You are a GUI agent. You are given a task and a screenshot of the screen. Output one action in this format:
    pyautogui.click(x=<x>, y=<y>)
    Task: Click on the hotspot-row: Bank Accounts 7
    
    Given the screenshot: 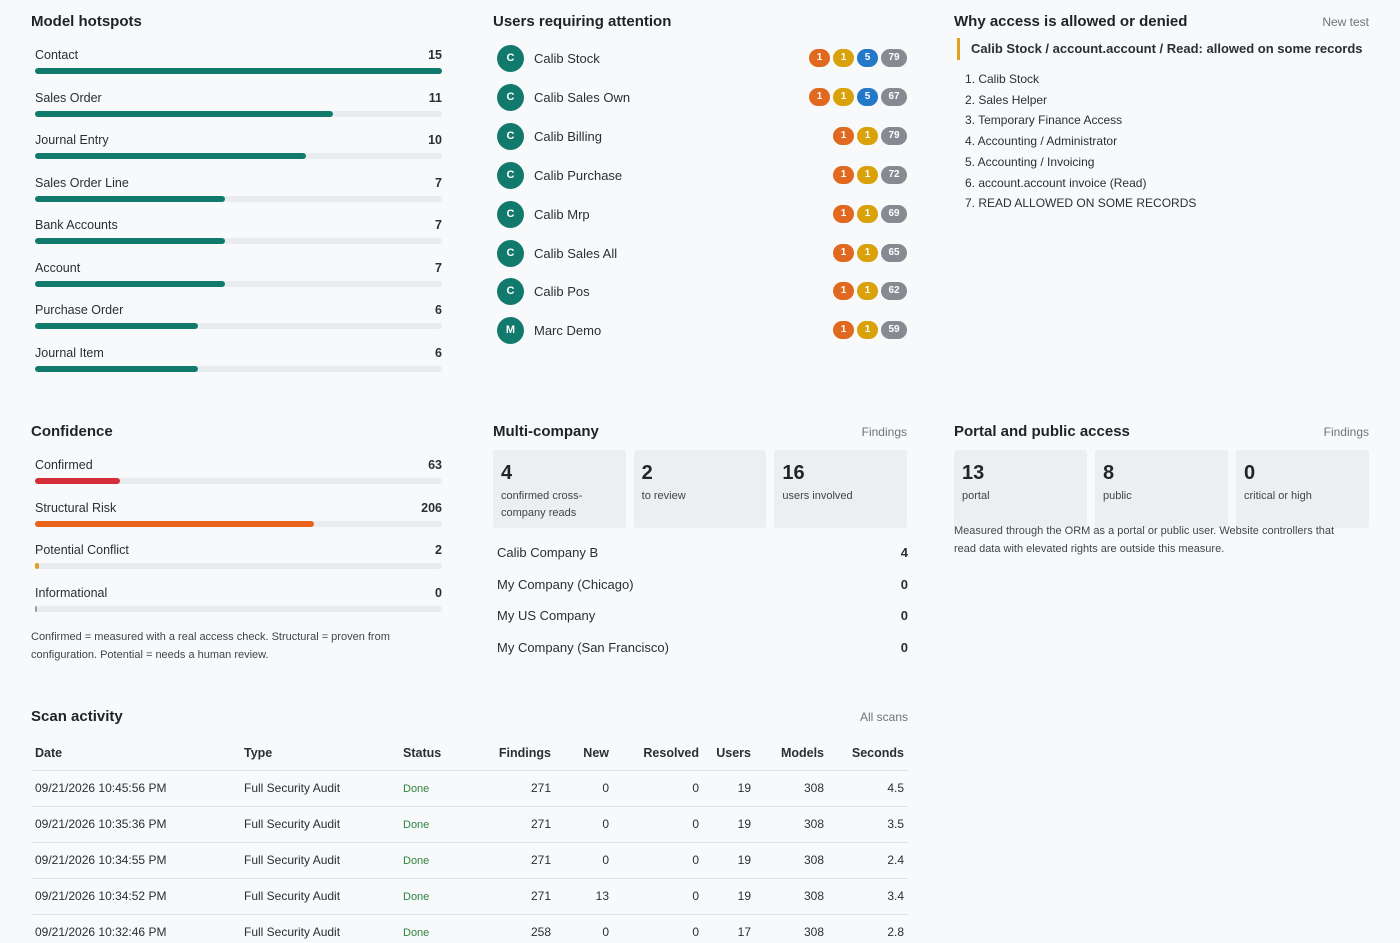 What is the action you would take?
    pyautogui.click(x=238, y=238)
    